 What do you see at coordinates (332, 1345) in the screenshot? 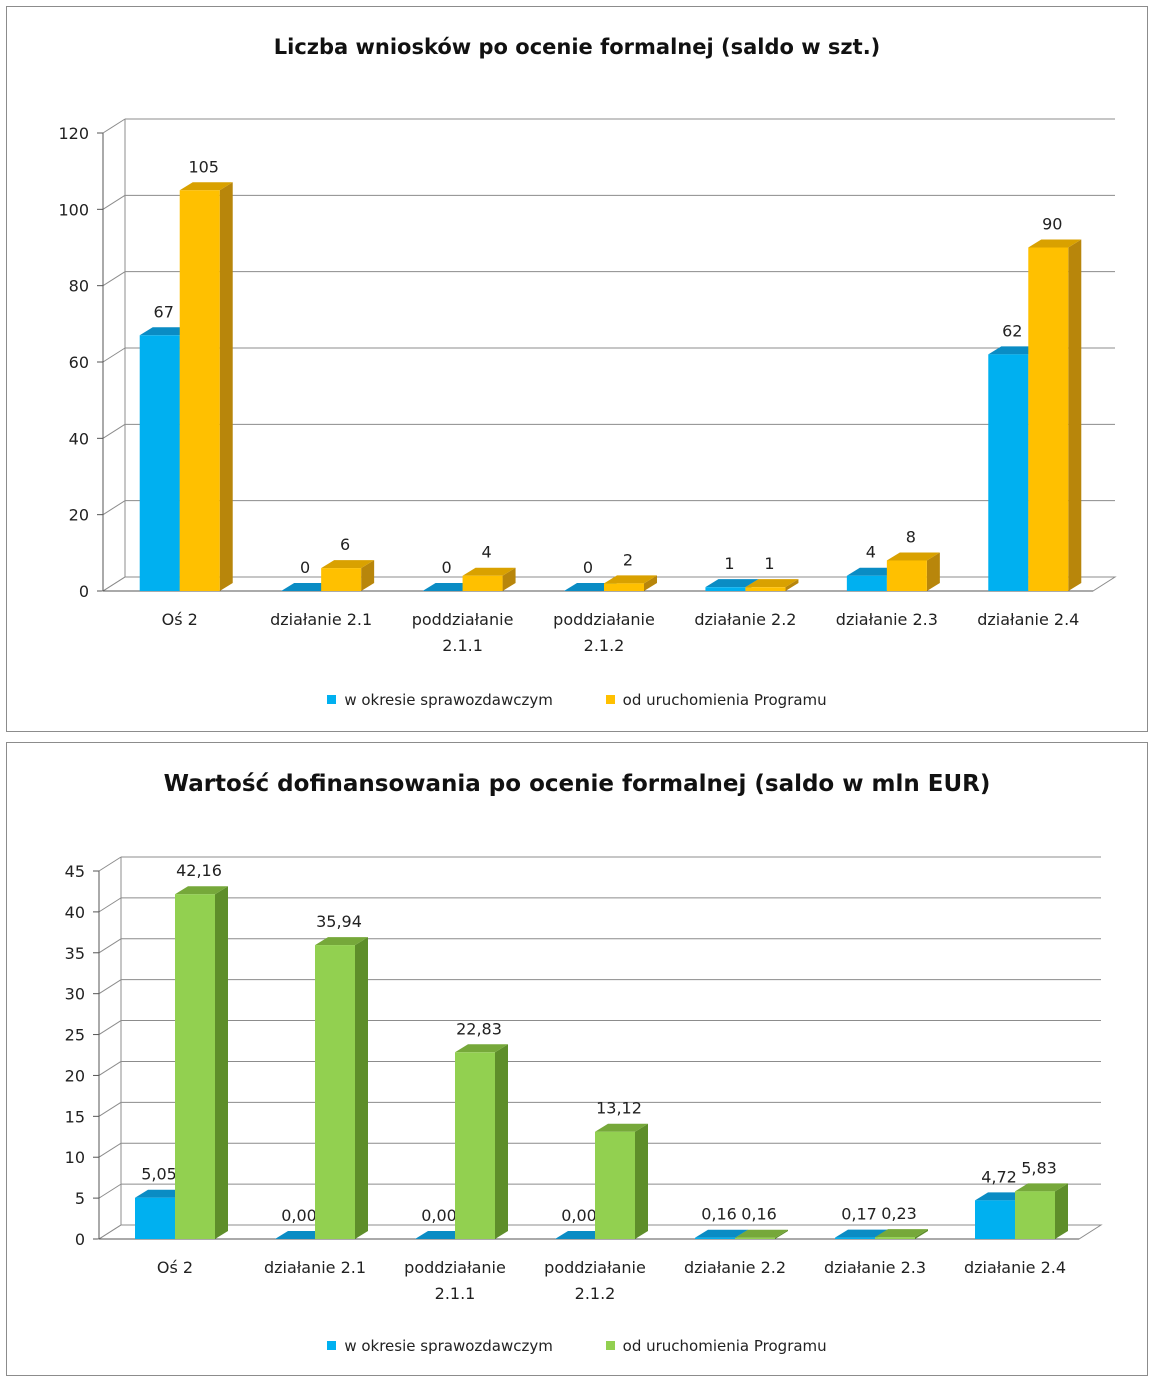
I see `legend-swatch-period` at bounding box center [332, 1345].